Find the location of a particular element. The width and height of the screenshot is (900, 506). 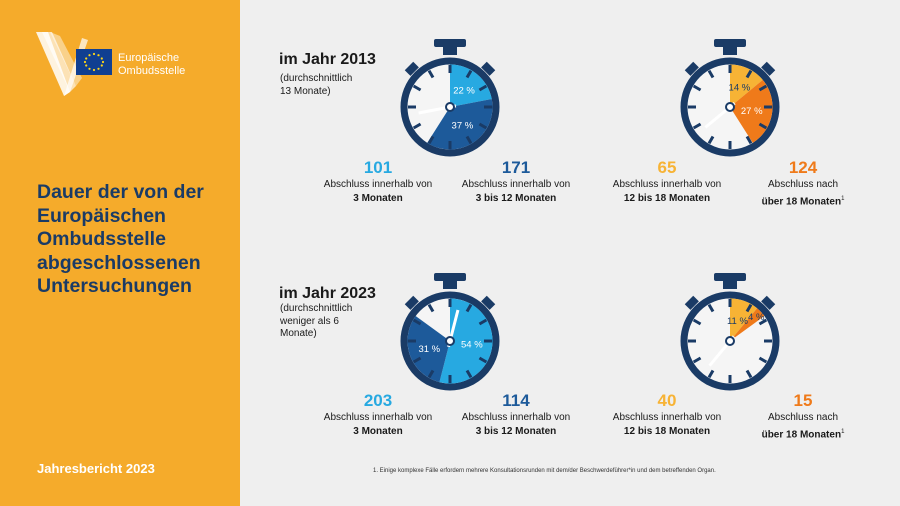

report-label: Jahresbericht 2023 is located at coordinates (96, 468).